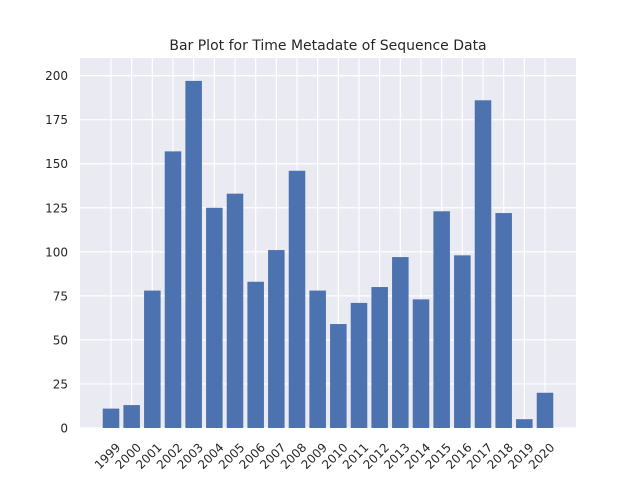 The height and width of the screenshot is (484, 640). What do you see at coordinates (545, 410) in the screenshot?
I see `bar-2020` at bounding box center [545, 410].